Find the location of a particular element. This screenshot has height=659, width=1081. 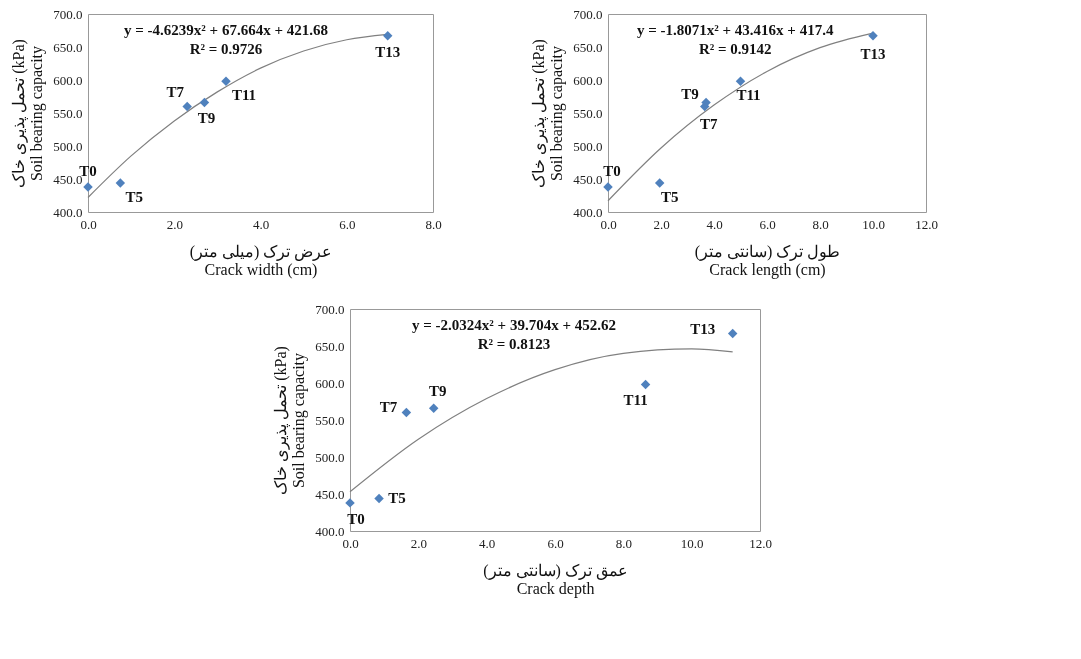

text: عمق ترک (سانتی متر) is located at coordinates (555, 570).